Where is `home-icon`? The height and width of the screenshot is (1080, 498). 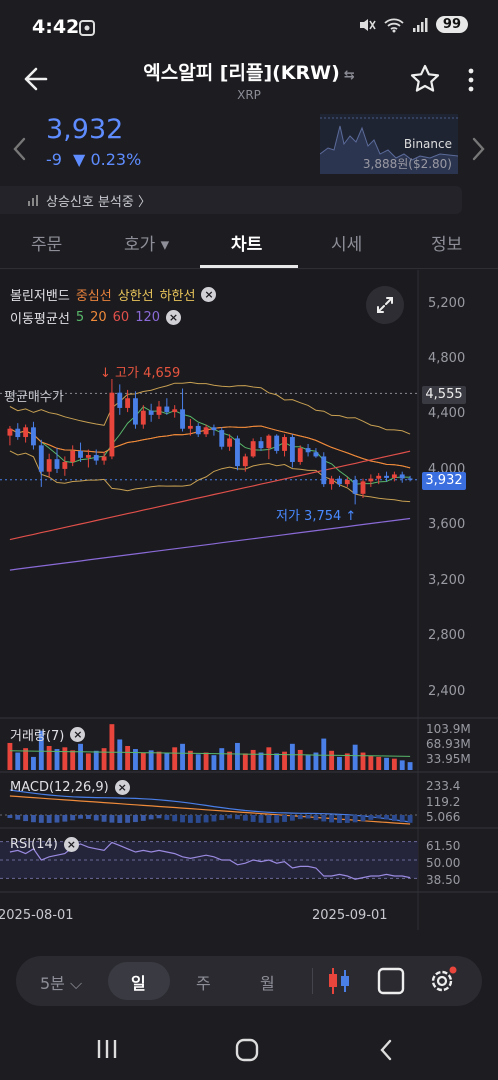 home-icon is located at coordinates (247, 1050).